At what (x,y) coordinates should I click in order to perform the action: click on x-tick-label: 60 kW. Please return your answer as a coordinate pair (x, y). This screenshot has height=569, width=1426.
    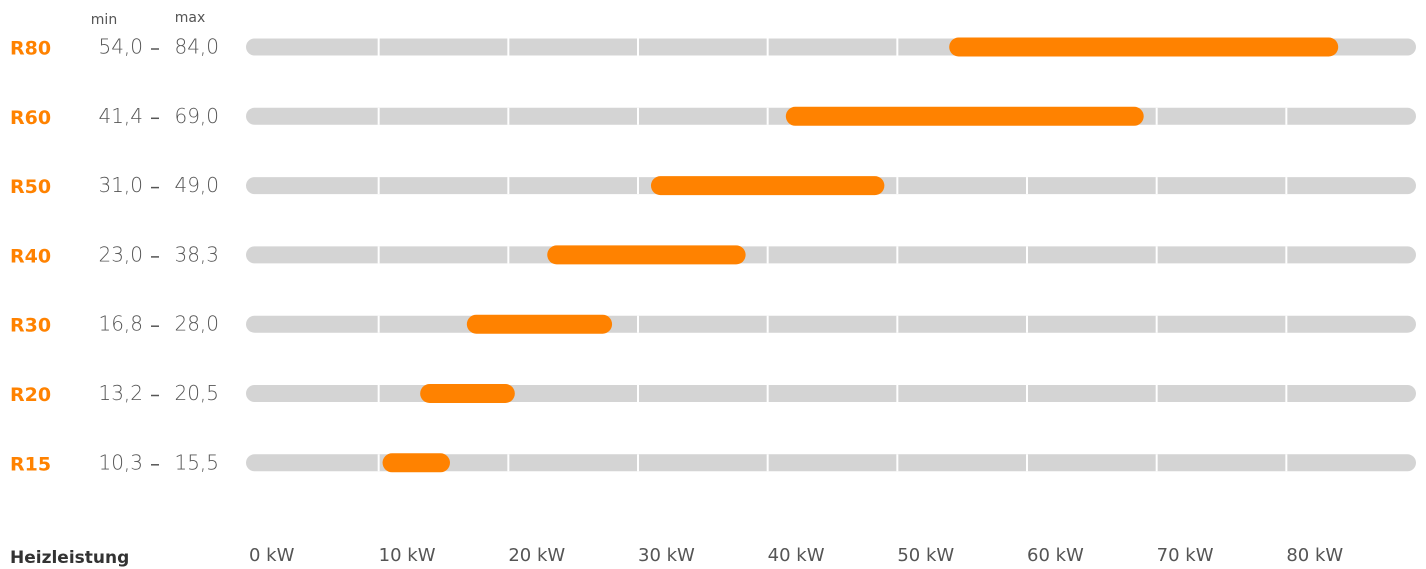
    Looking at the image, I should click on (1055, 555).